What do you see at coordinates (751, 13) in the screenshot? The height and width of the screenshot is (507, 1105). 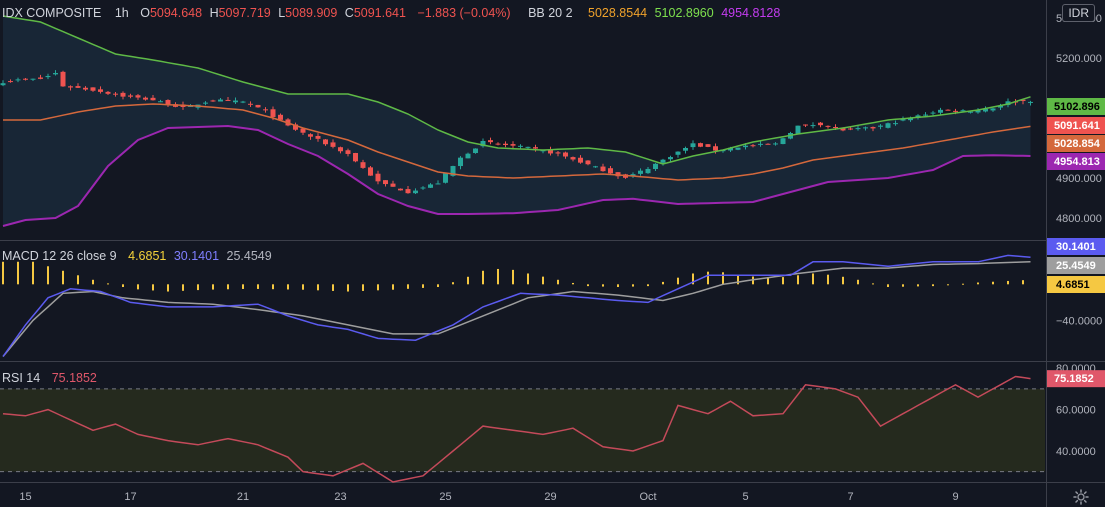 I see `bb-lower-value: 4954.8128` at bounding box center [751, 13].